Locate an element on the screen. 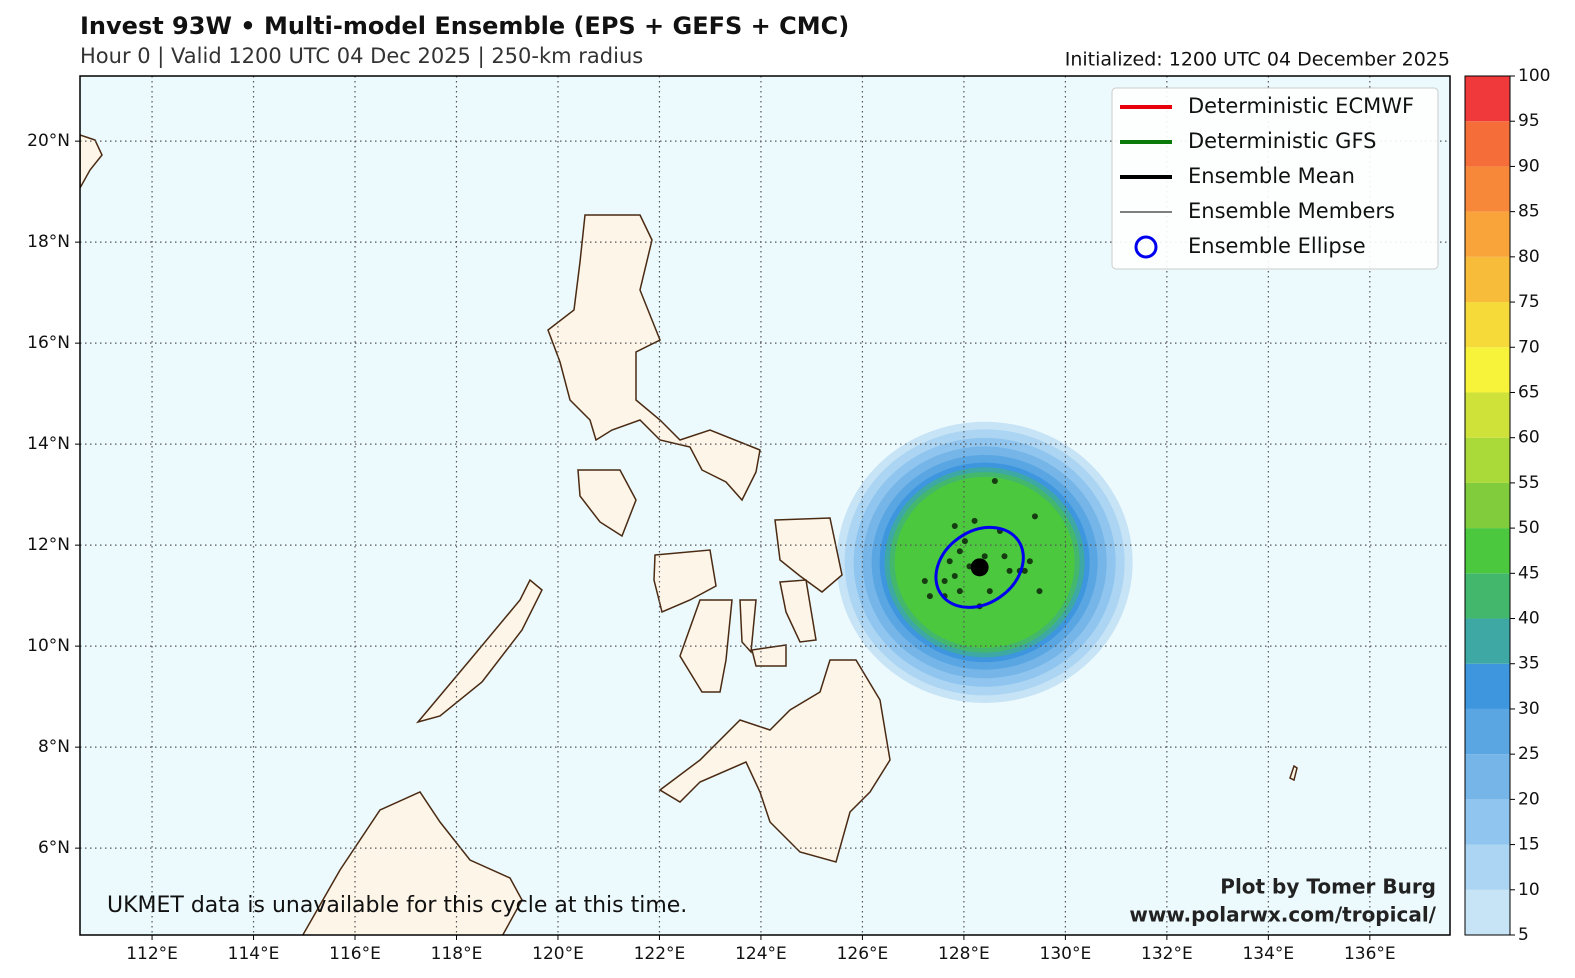 Image resolution: width=1575 pixels, height=978 pixels. x-tick-label: 136°E is located at coordinates (1370, 954).